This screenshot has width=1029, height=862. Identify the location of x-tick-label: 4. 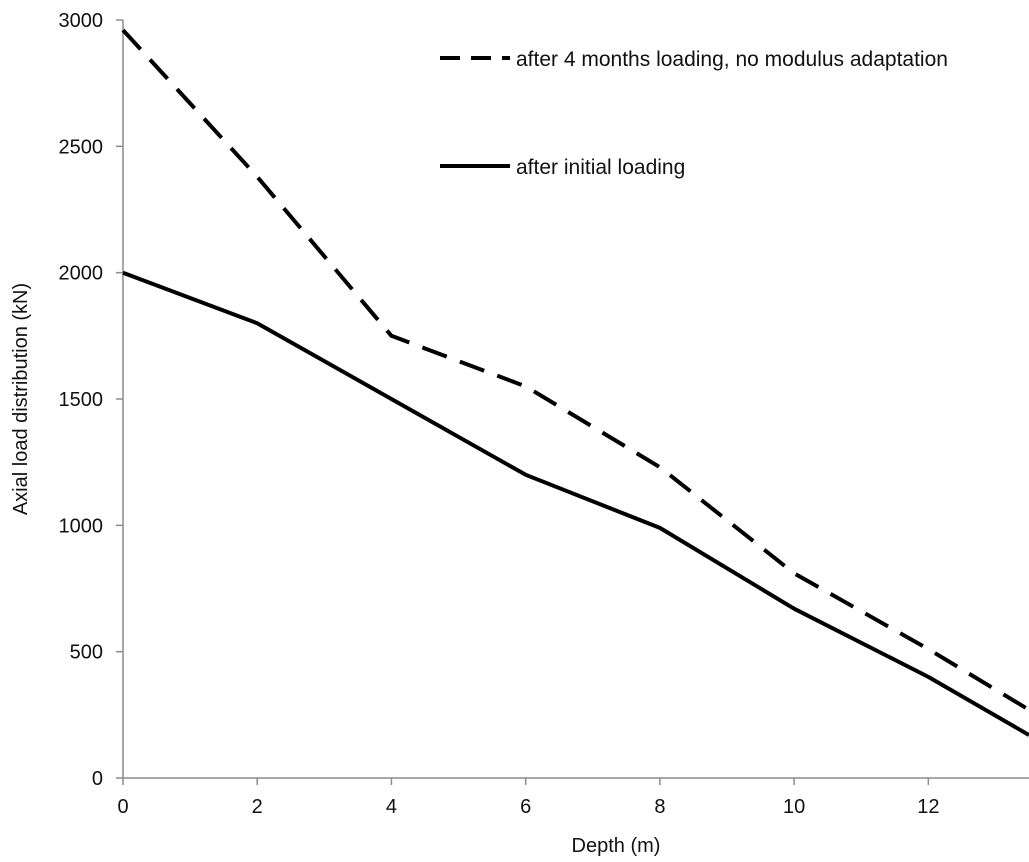
(391, 807).